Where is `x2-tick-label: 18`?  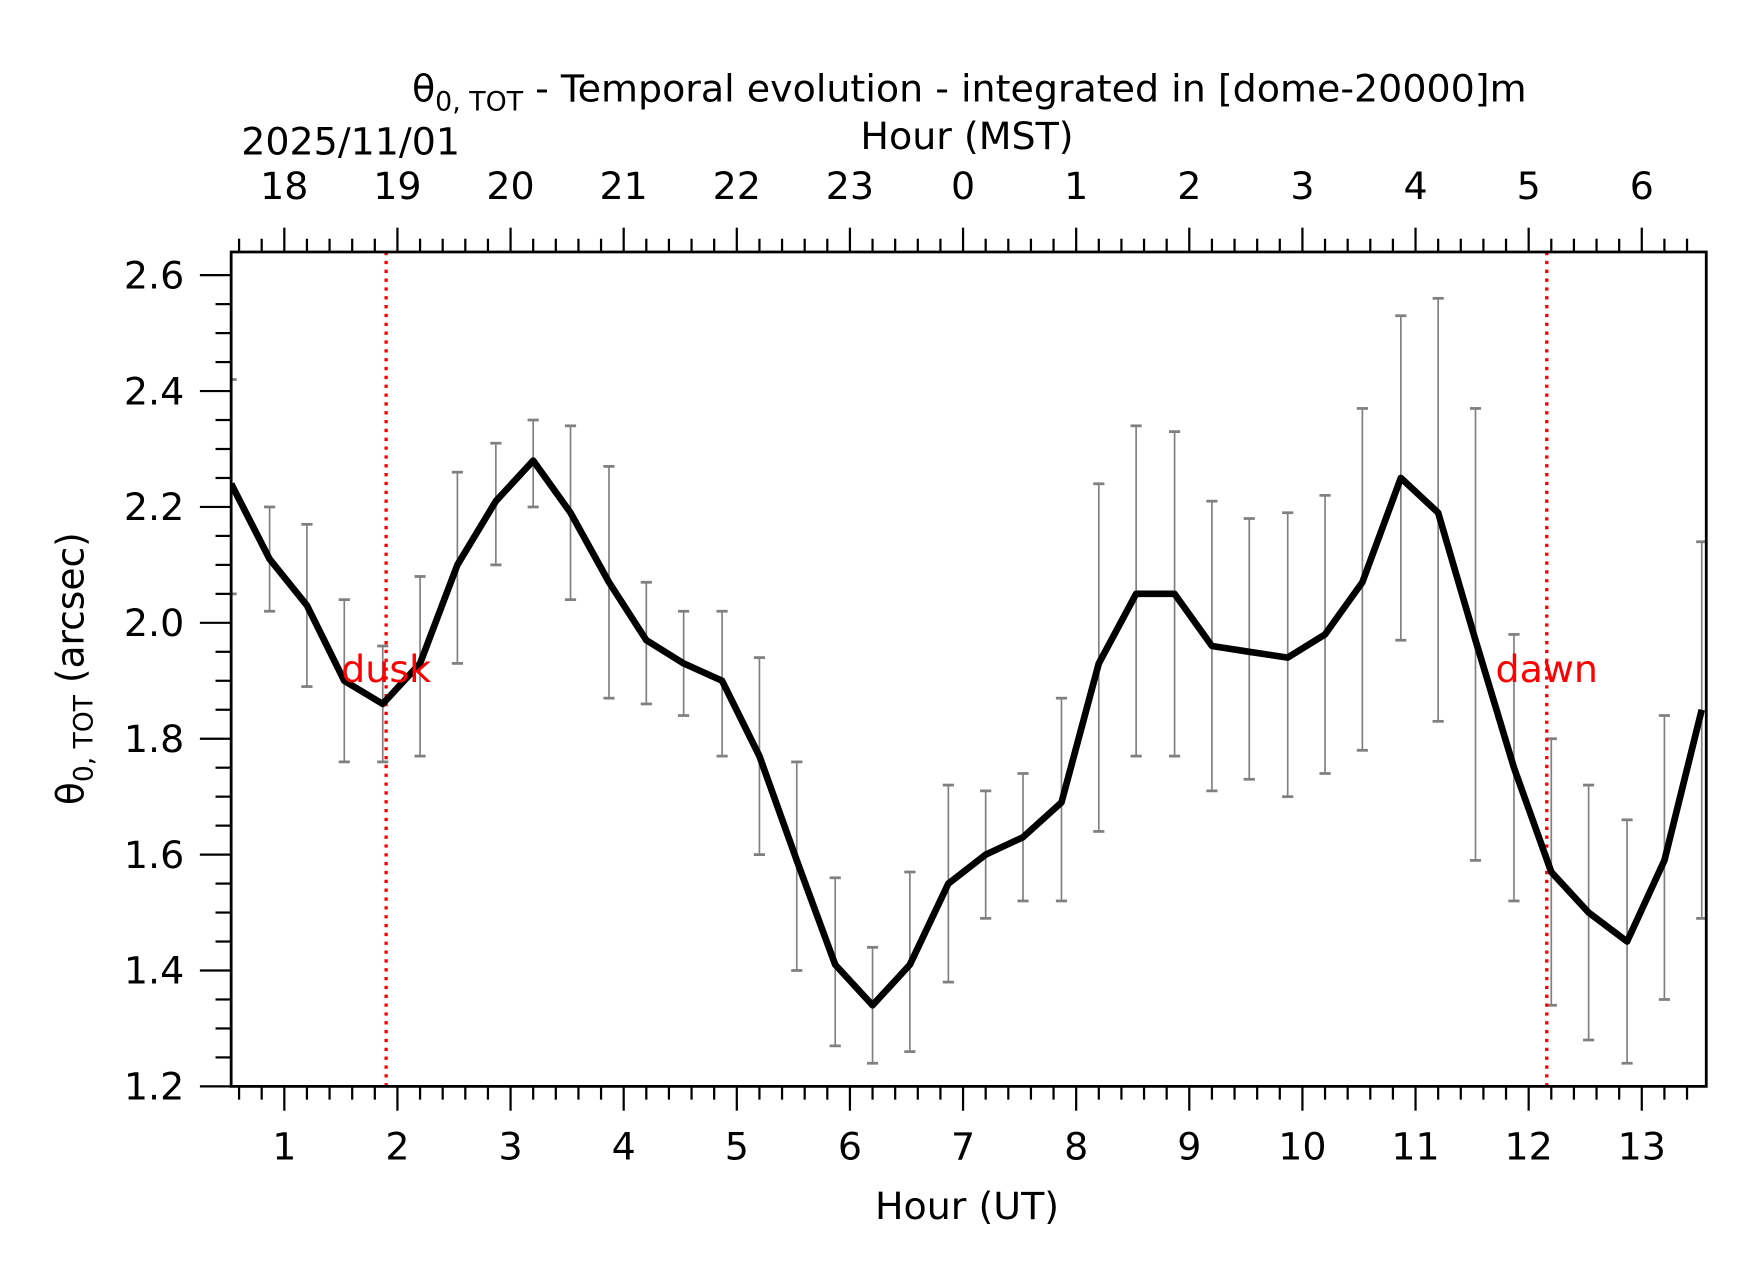
x2-tick-label: 18 is located at coordinates (284, 186).